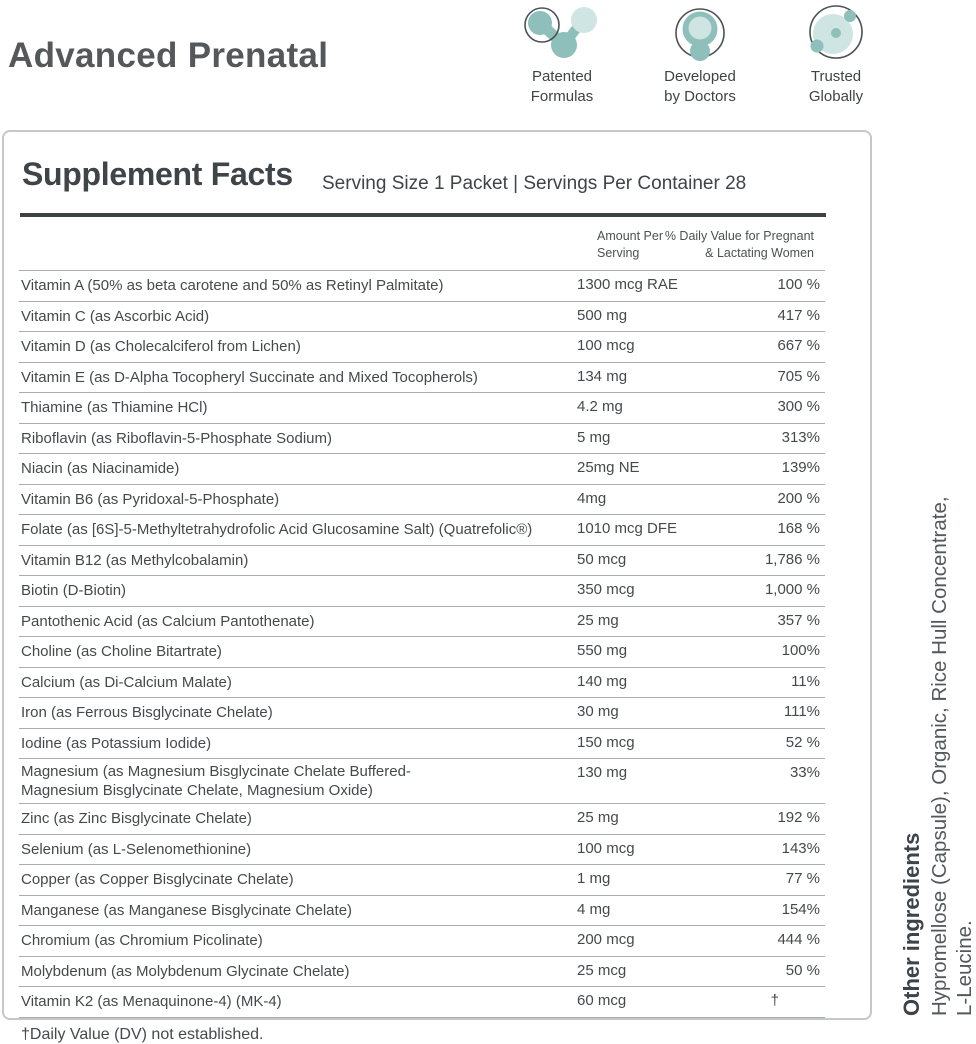 Image resolution: width=976 pixels, height=1044 pixels. I want to click on other-ingredients-heading: Other ingredients, so click(911, 924).